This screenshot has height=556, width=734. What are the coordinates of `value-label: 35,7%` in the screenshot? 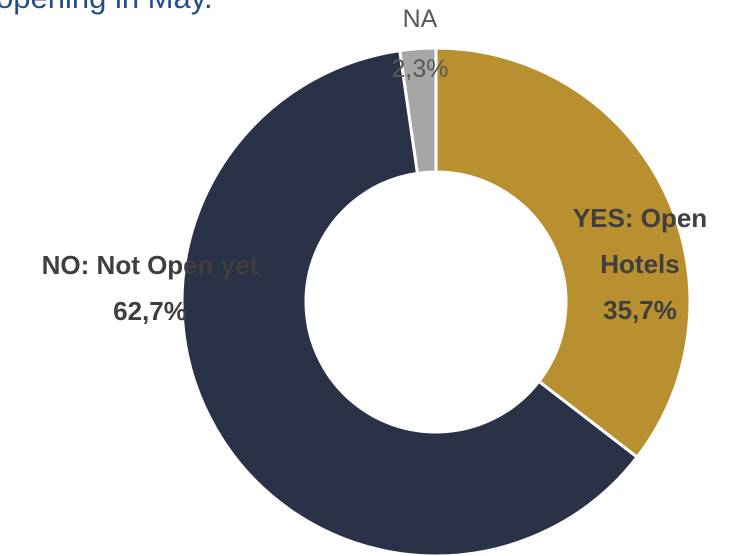 It's located at (640, 310).